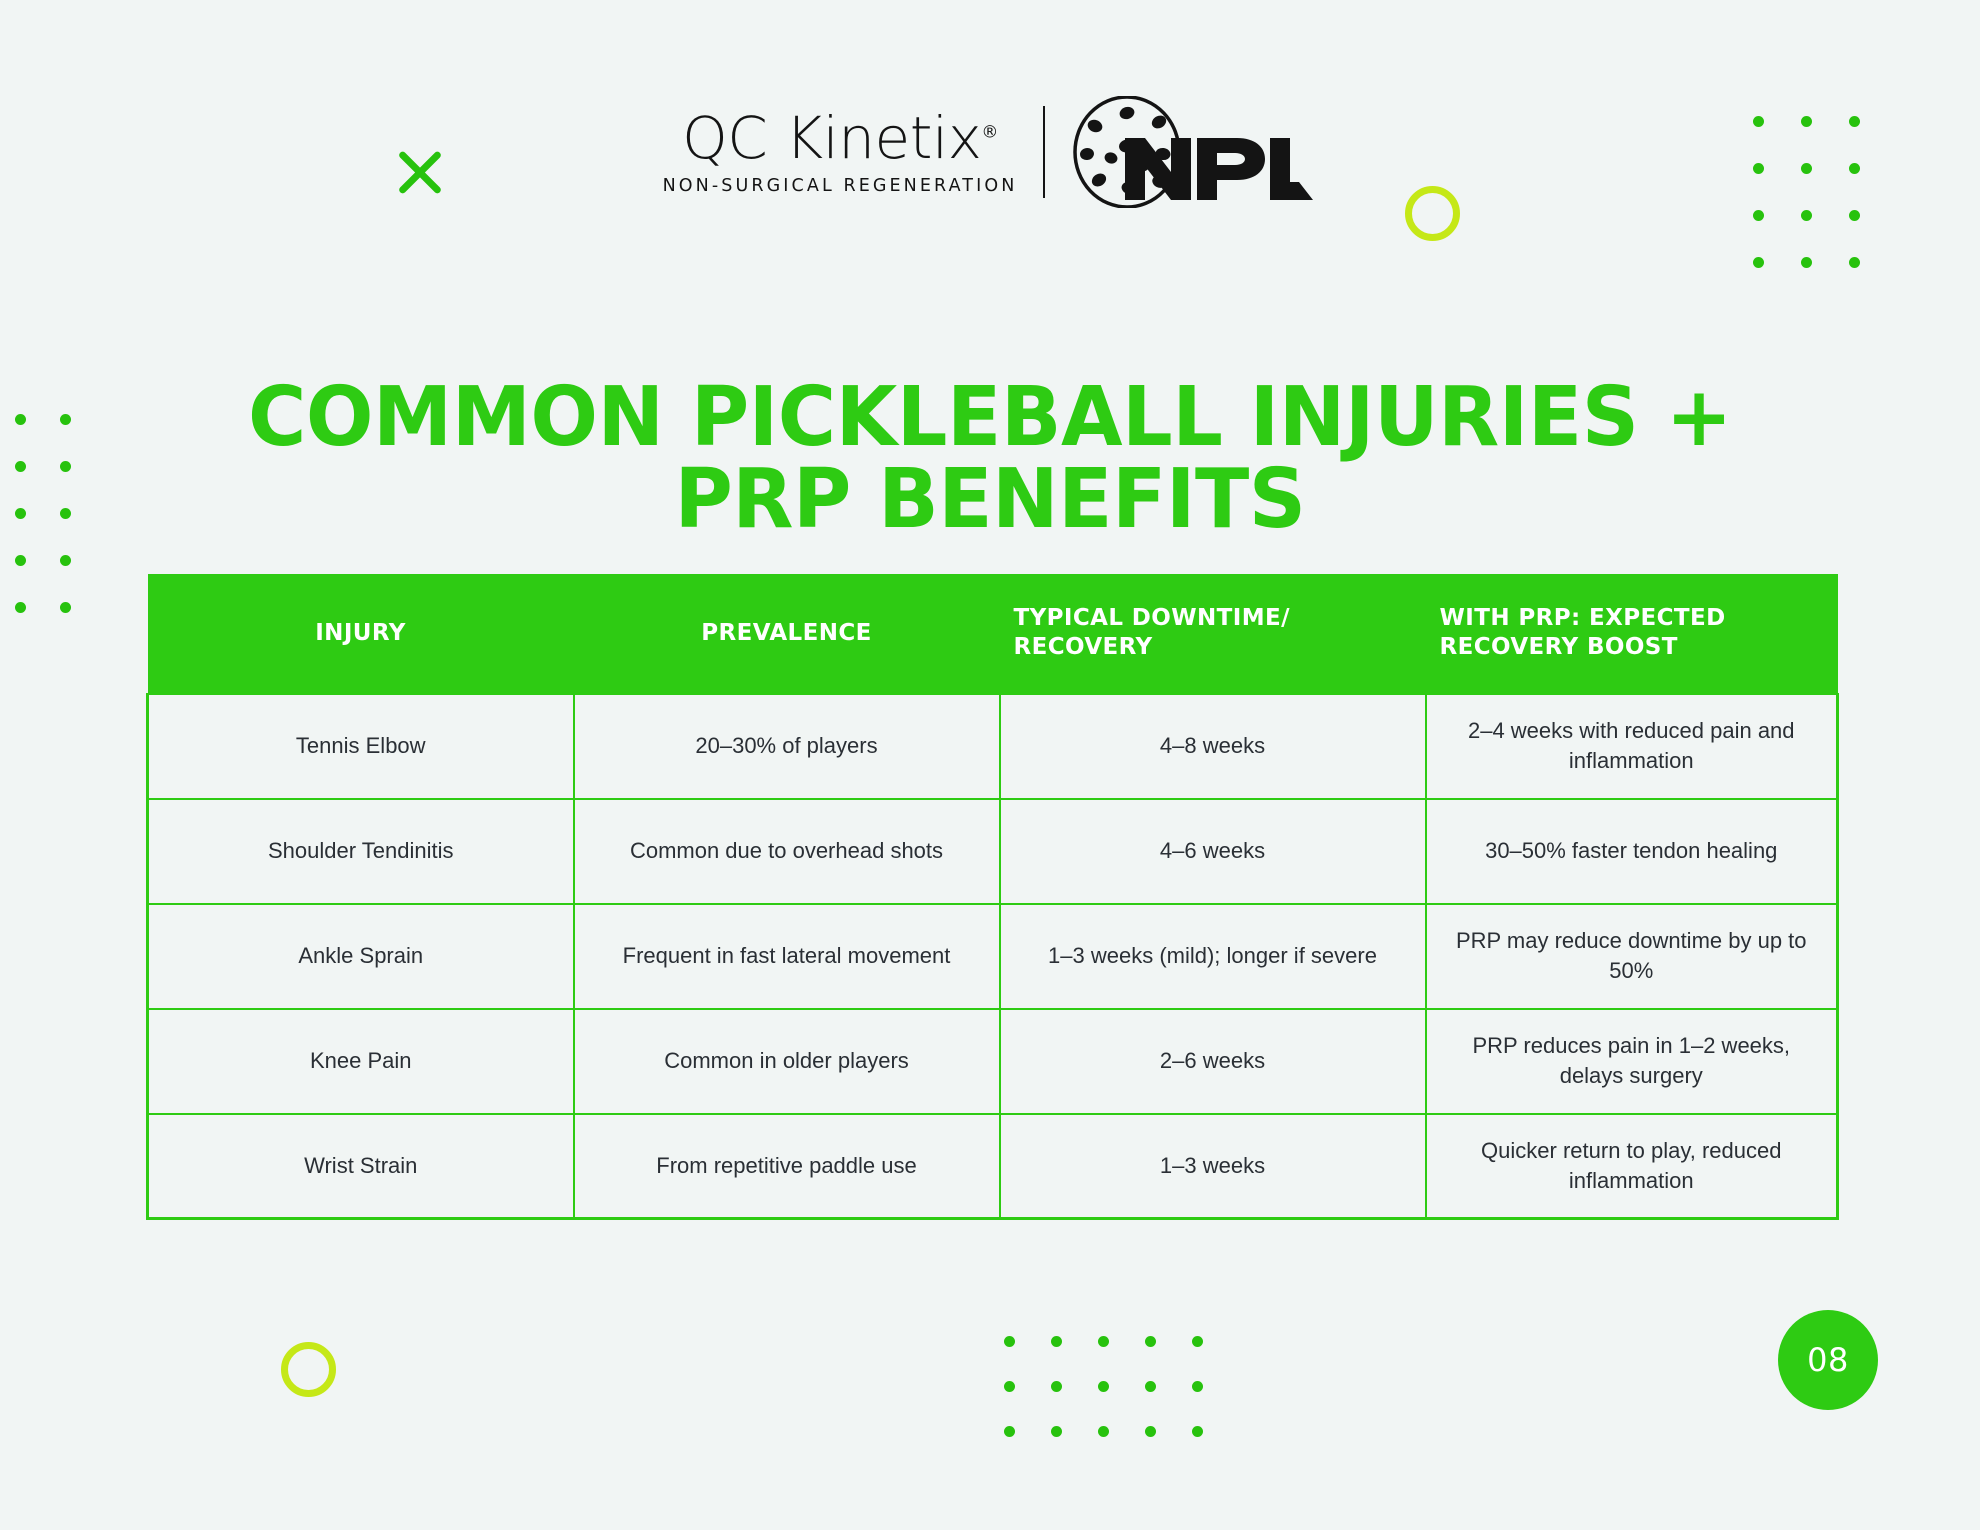  Describe the element at coordinates (840, 138) in the screenshot. I see `qc-kinetix-wordmark: QC Kinetix®` at that location.